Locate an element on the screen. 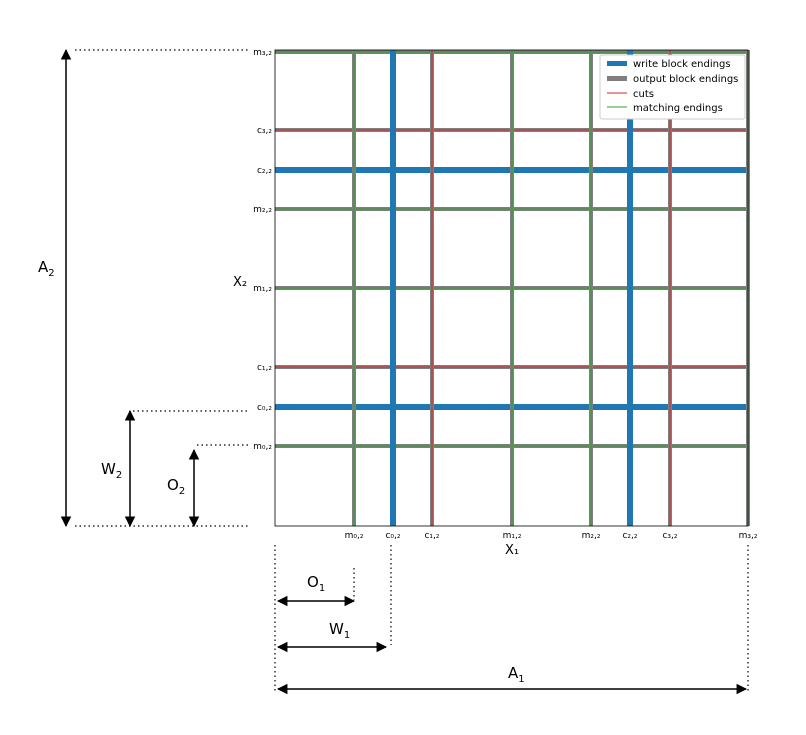 This screenshot has height=735, width=806. label-w1: W1 is located at coordinates (339, 630).